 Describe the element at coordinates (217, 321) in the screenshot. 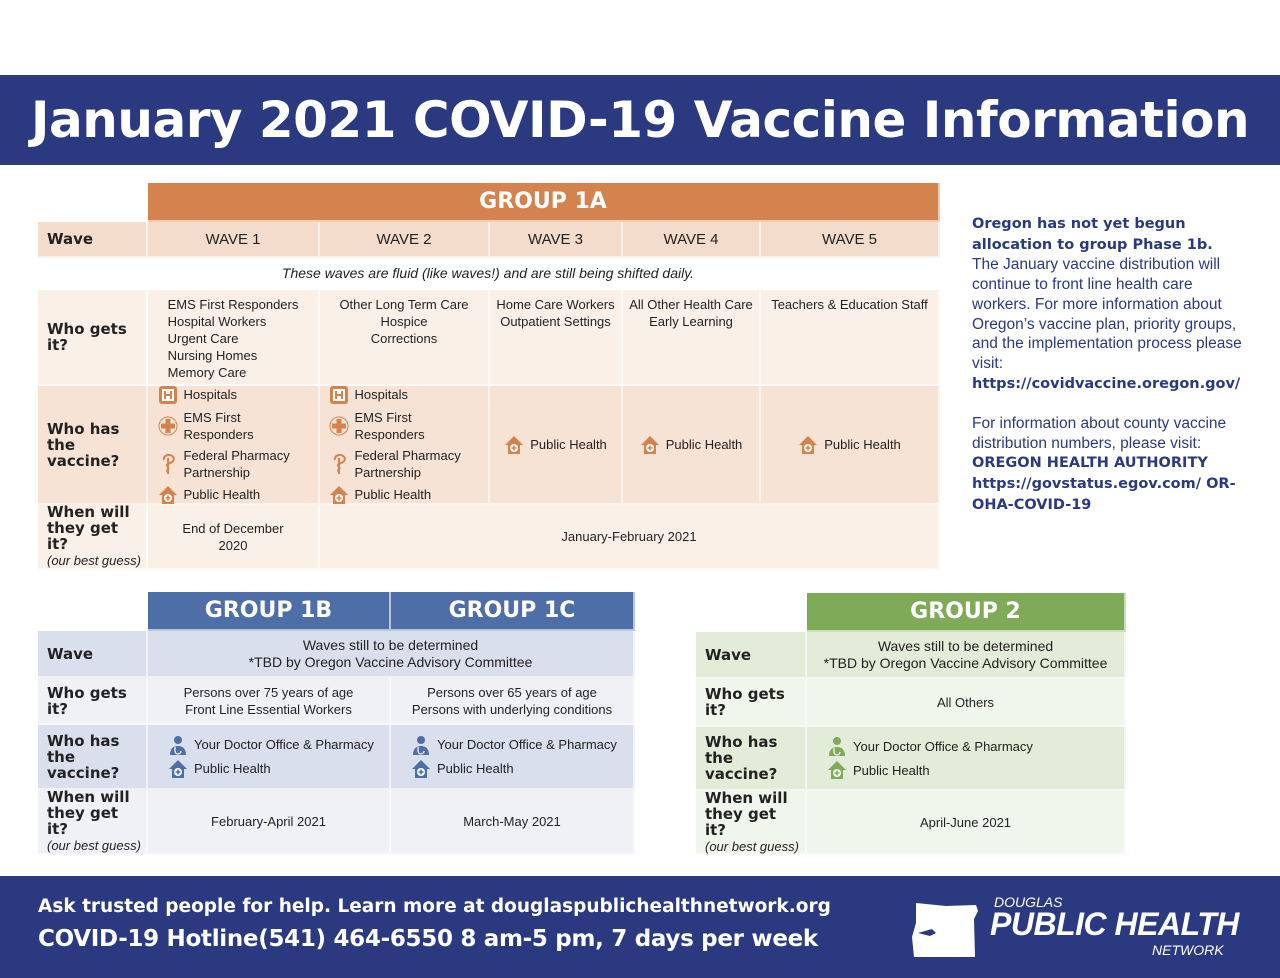

I see `recipient-item: Hospital Workers` at that location.